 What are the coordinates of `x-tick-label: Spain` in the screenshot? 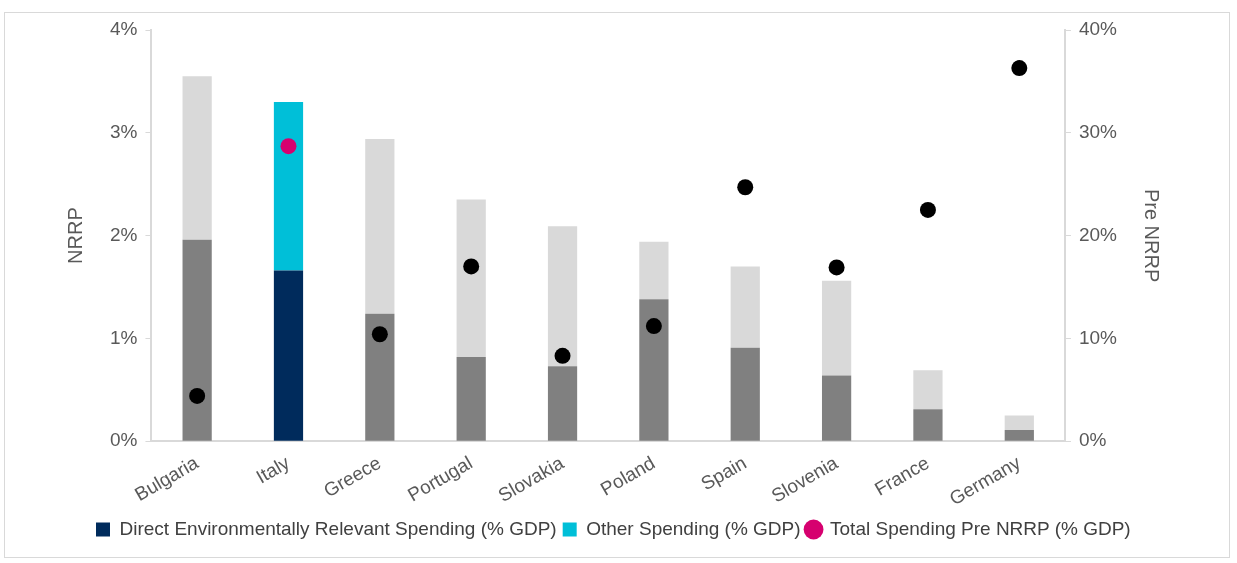 It's located at (723, 473).